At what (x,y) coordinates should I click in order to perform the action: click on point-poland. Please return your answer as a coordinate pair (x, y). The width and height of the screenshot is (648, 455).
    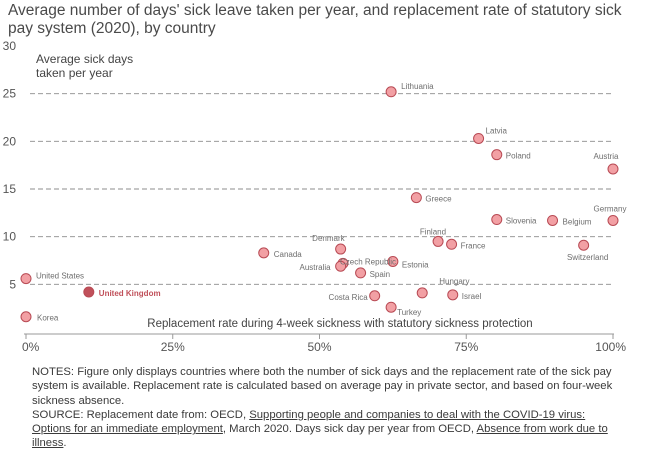
    Looking at the image, I should click on (497, 155).